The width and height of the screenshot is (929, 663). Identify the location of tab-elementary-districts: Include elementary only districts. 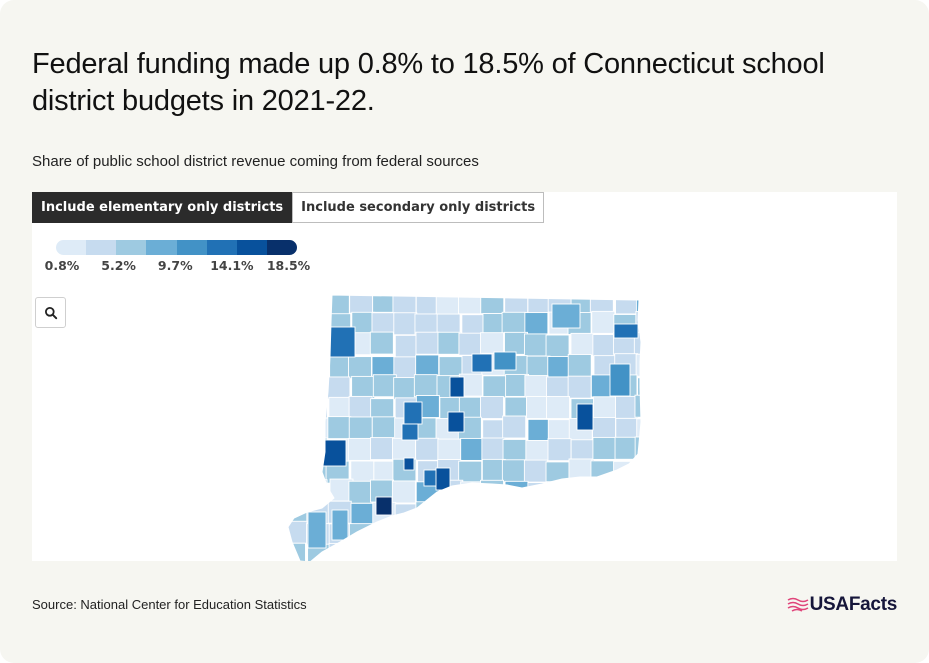
(162, 207).